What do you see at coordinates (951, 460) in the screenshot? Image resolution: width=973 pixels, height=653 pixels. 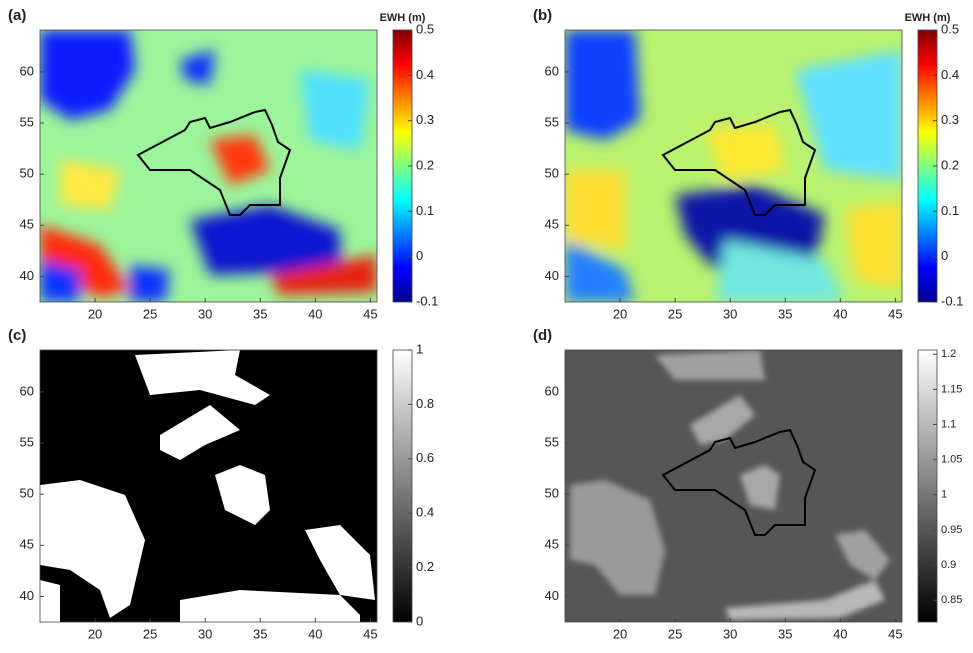 I see `colorbar-tick-label: 1.05` at bounding box center [951, 460].